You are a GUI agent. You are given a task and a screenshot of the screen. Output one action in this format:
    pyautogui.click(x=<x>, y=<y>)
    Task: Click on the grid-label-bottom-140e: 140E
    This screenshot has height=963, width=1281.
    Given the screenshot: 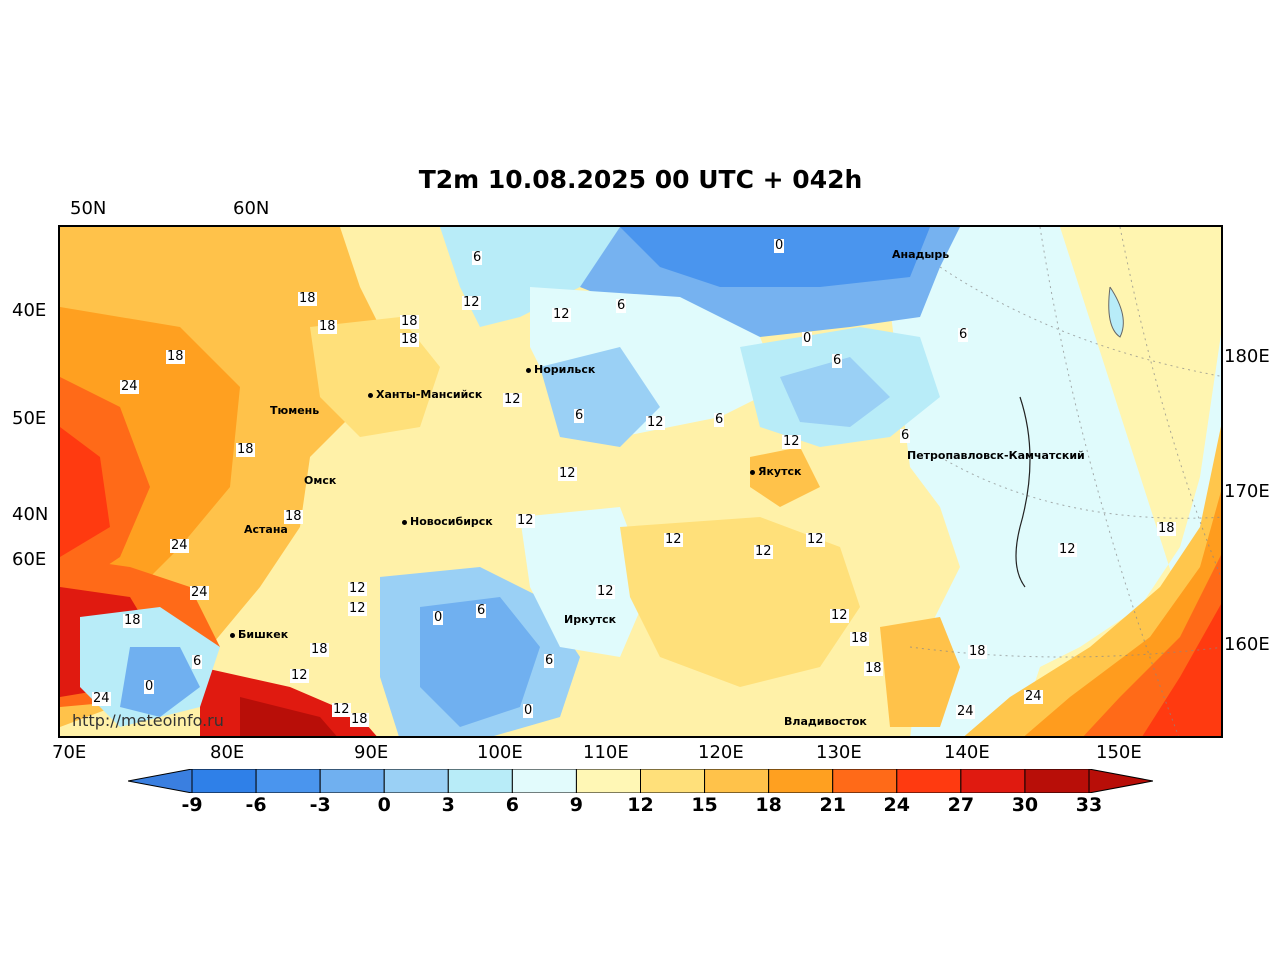 What is the action you would take?
    pyautogui.click(x=967, y=752)
    